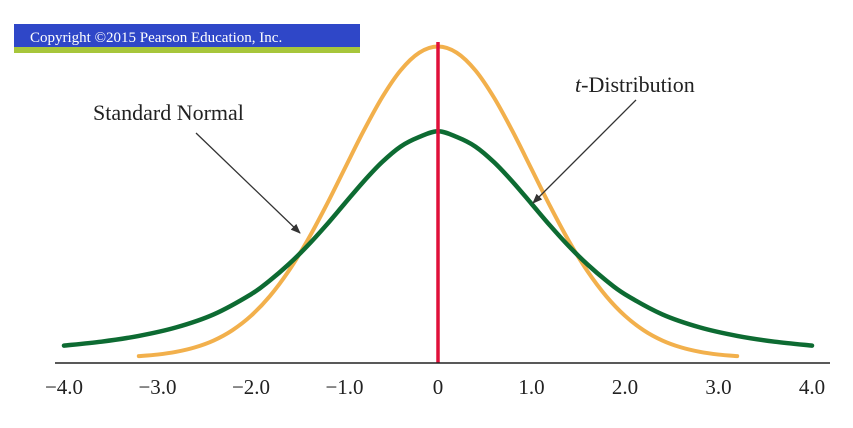 This screenshot has height=428, width=853. Describe the element at coordinates (812, 387) in the screenshot. I see `x-tick-label: 4.0` at that location.